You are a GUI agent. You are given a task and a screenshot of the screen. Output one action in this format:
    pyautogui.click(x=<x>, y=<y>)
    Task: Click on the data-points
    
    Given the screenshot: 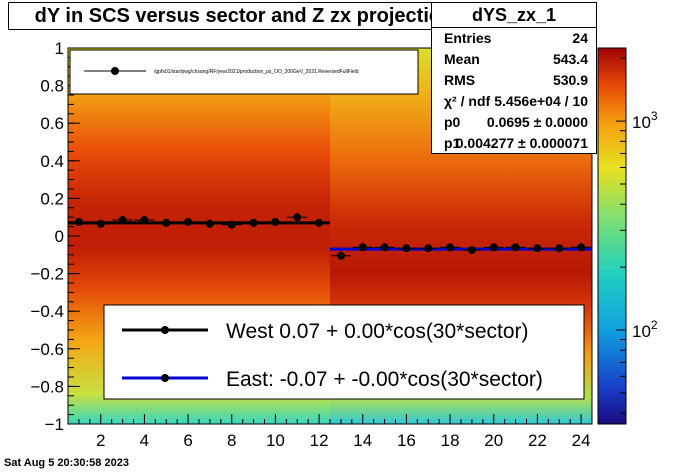 What is the action you would take?
    pyautogui.click(x=330, y=236)
    